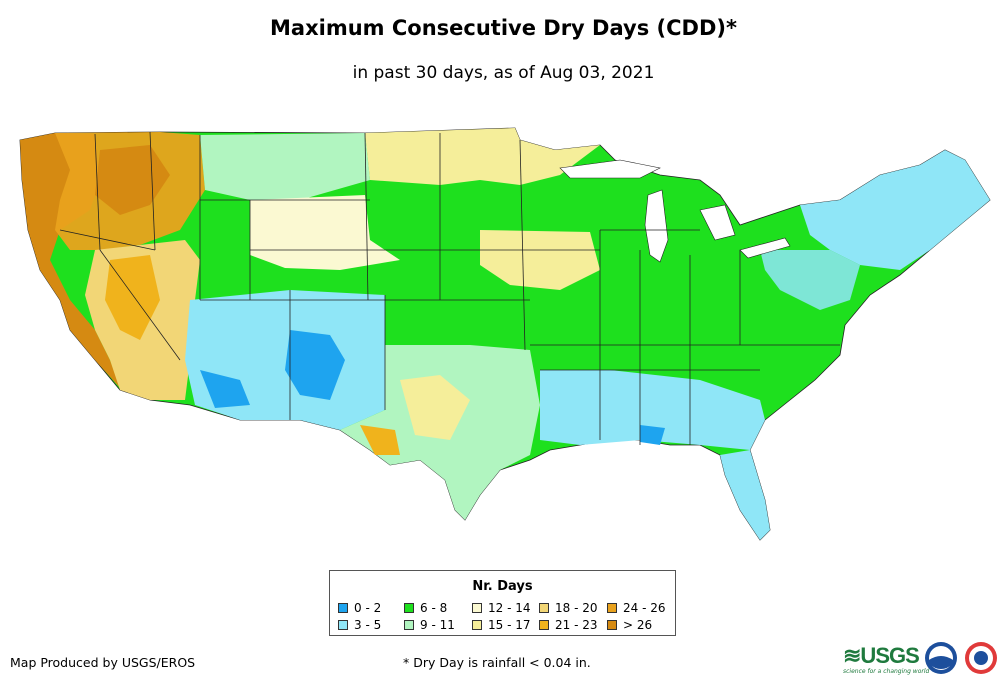 The image size is (1007, 691). I want to click on zone-gulf-blue, so click(652, 435).